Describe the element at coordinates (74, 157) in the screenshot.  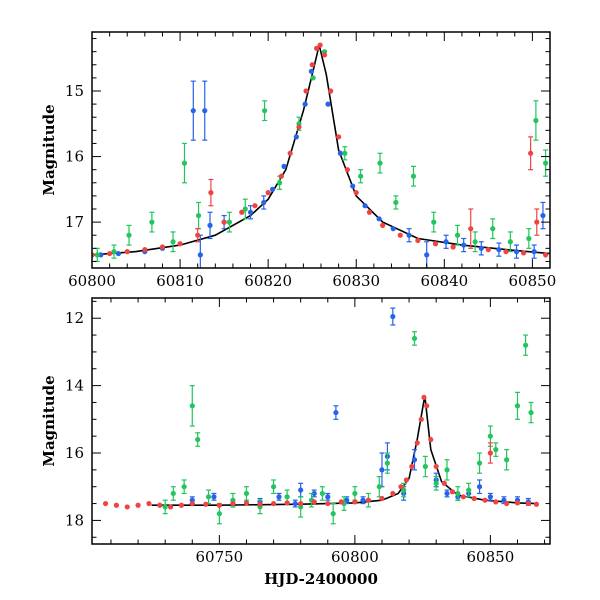
I see `y-tick-label: 16` at that location.